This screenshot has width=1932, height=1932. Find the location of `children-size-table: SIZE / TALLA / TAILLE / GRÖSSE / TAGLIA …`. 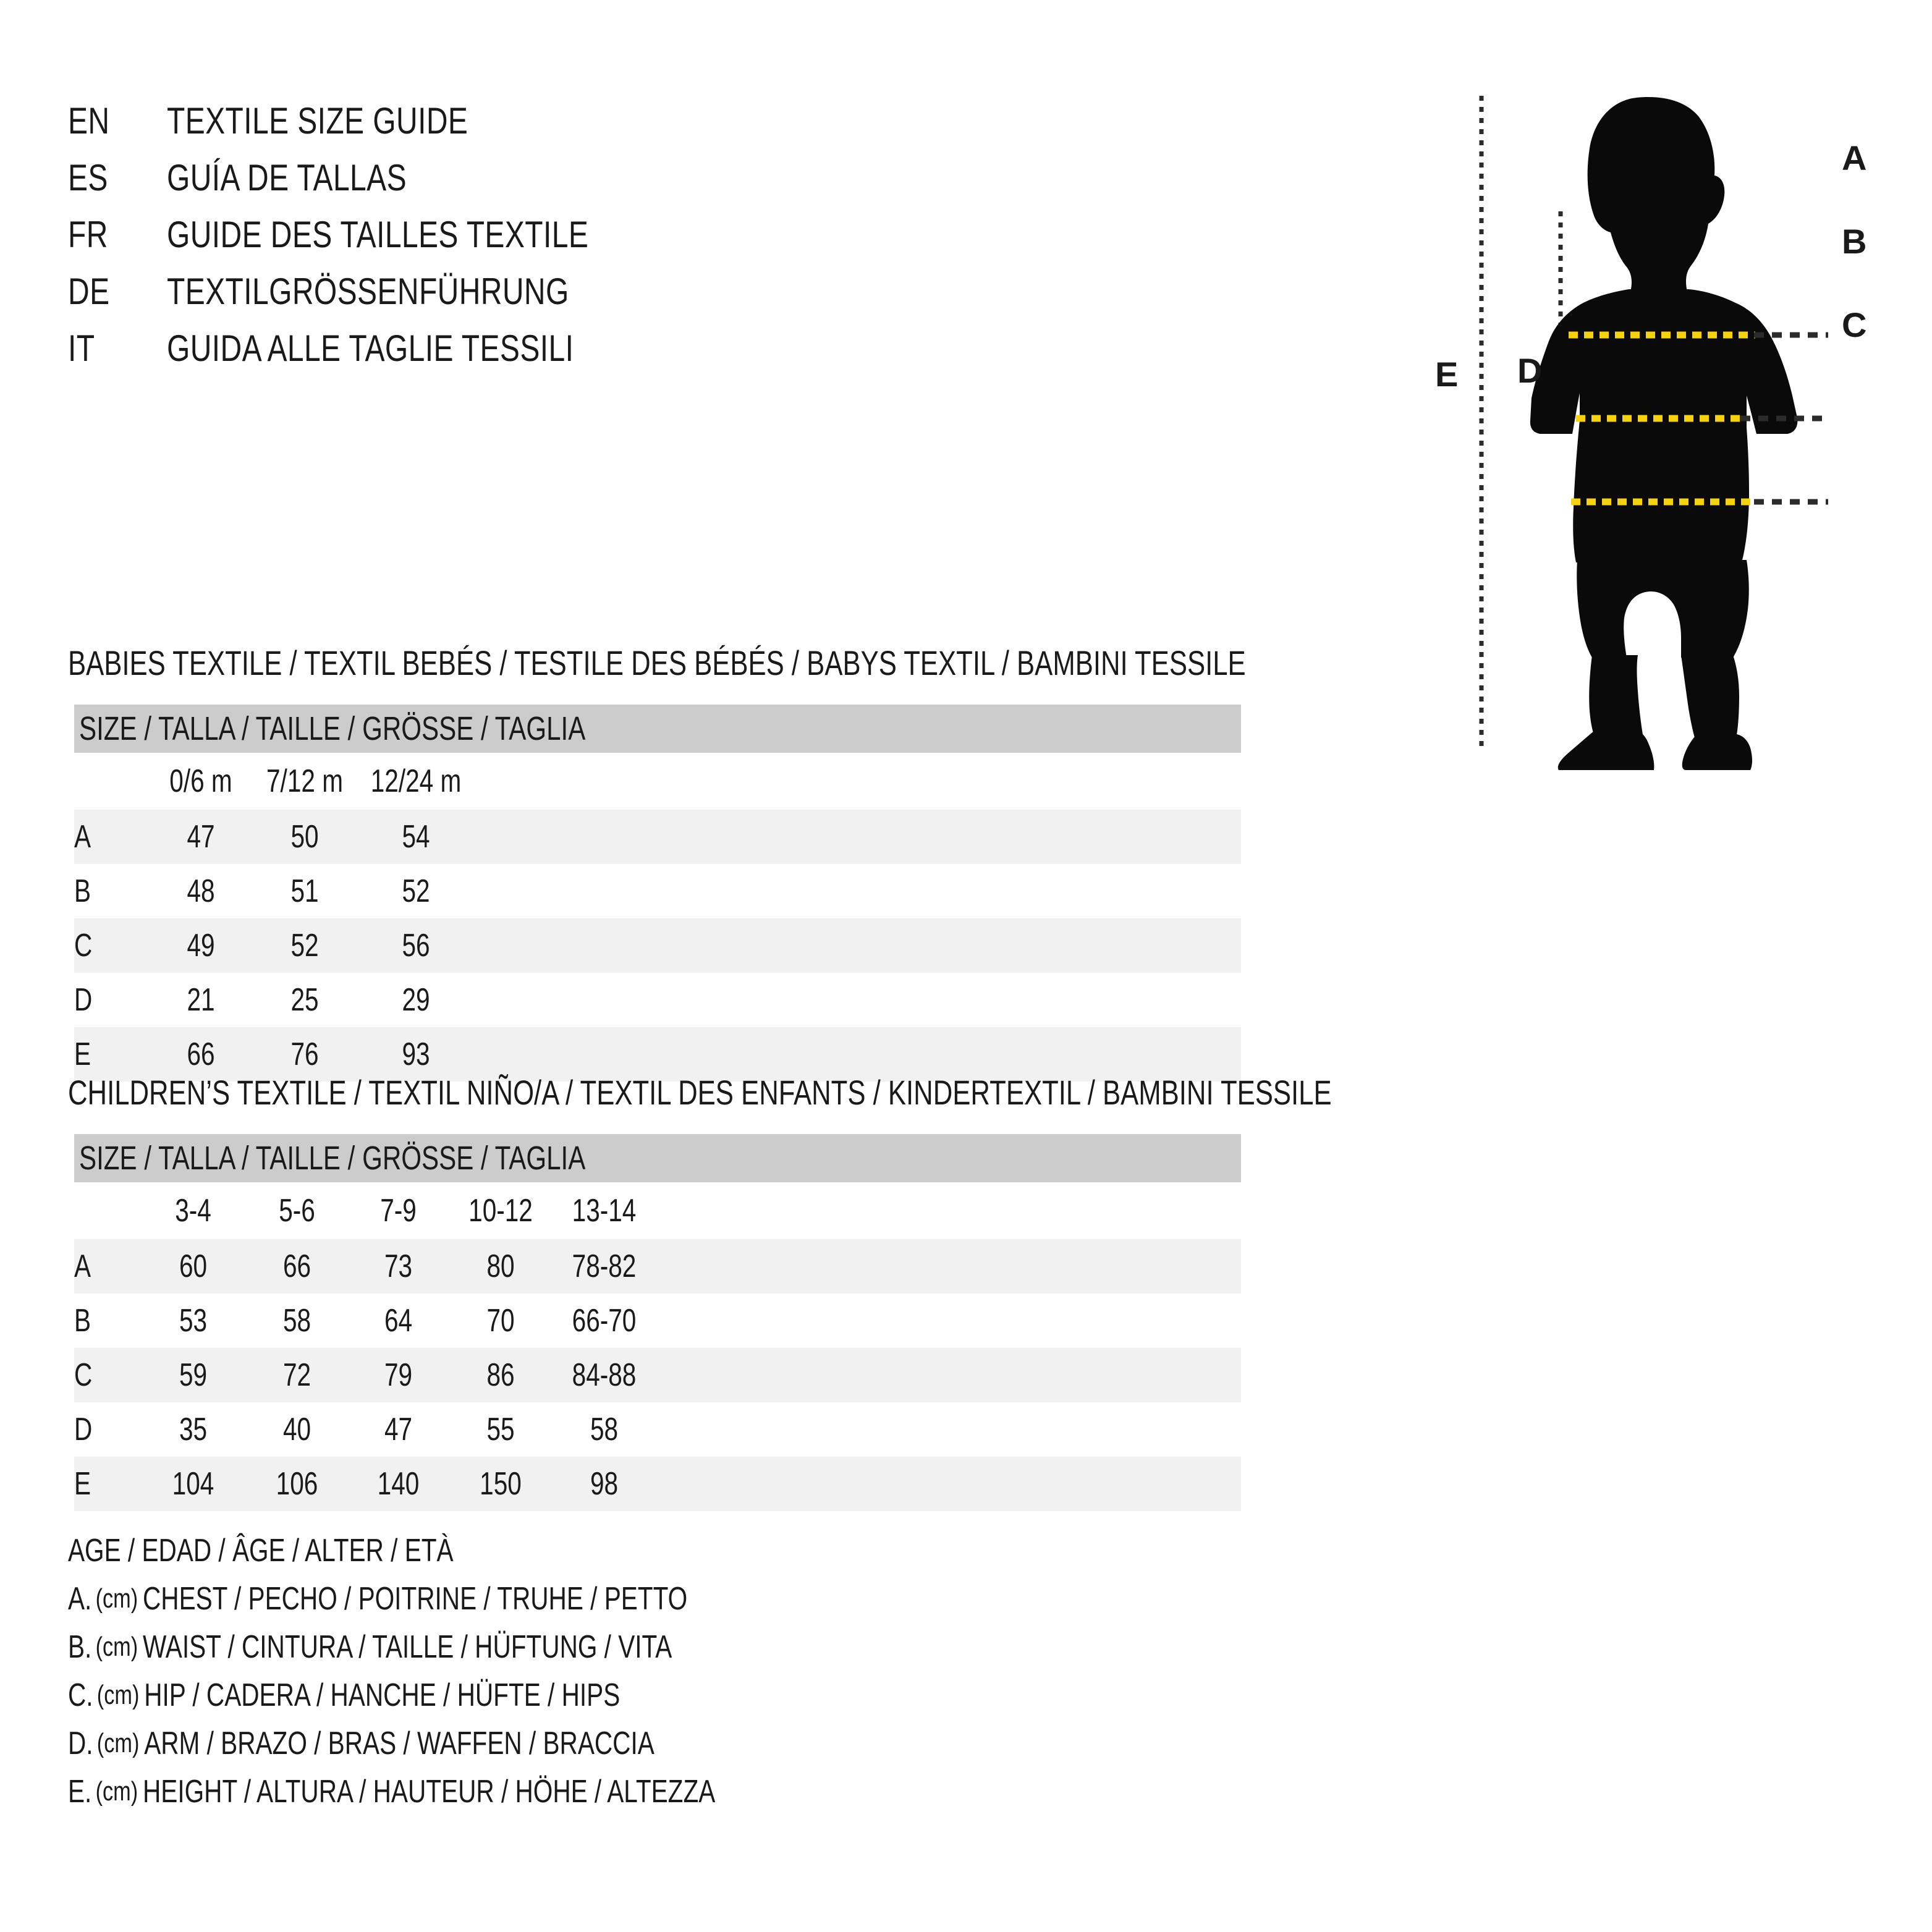

children-size-table: SIZE / TALLA / TAILLE / GRÖSSE / TAGLIA … is located at coordinates (657, 1322).